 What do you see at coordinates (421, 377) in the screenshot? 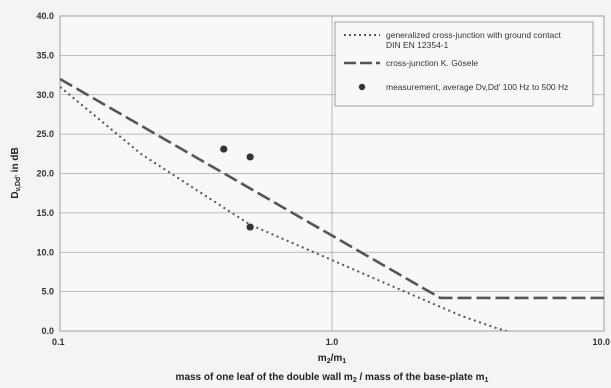
I see `x-axis-label2-text2: / mass of the base-plate m` at bounding box center [421, 377].